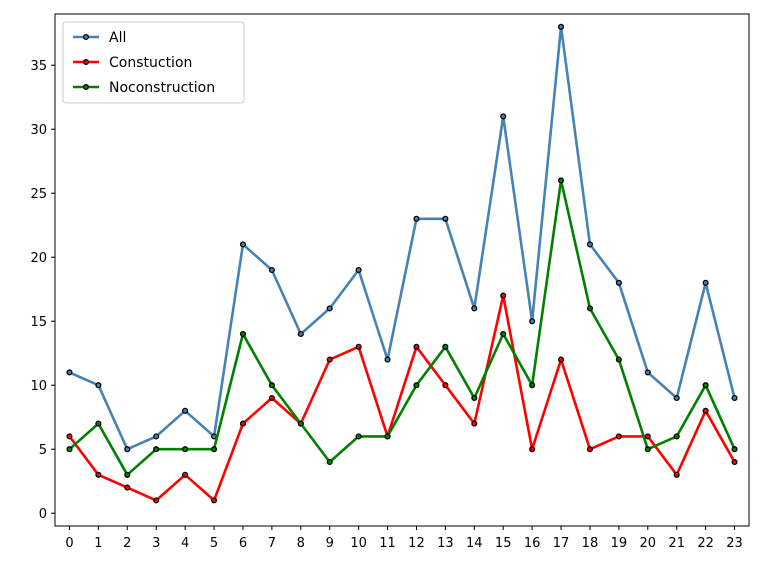 The width and height of the screenshot is (768, 570). What do you see at coordinates (214, 543) in the screenshot?
I see `x-tick-label: 5` at bounding box center [214, 543].